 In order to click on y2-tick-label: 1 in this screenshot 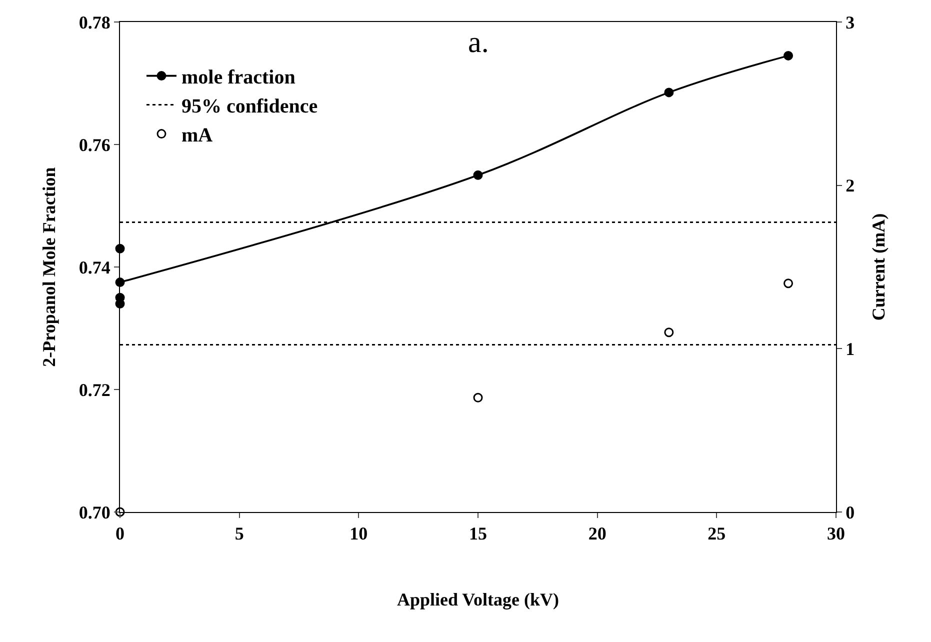, I will do `click(850, 348)`.